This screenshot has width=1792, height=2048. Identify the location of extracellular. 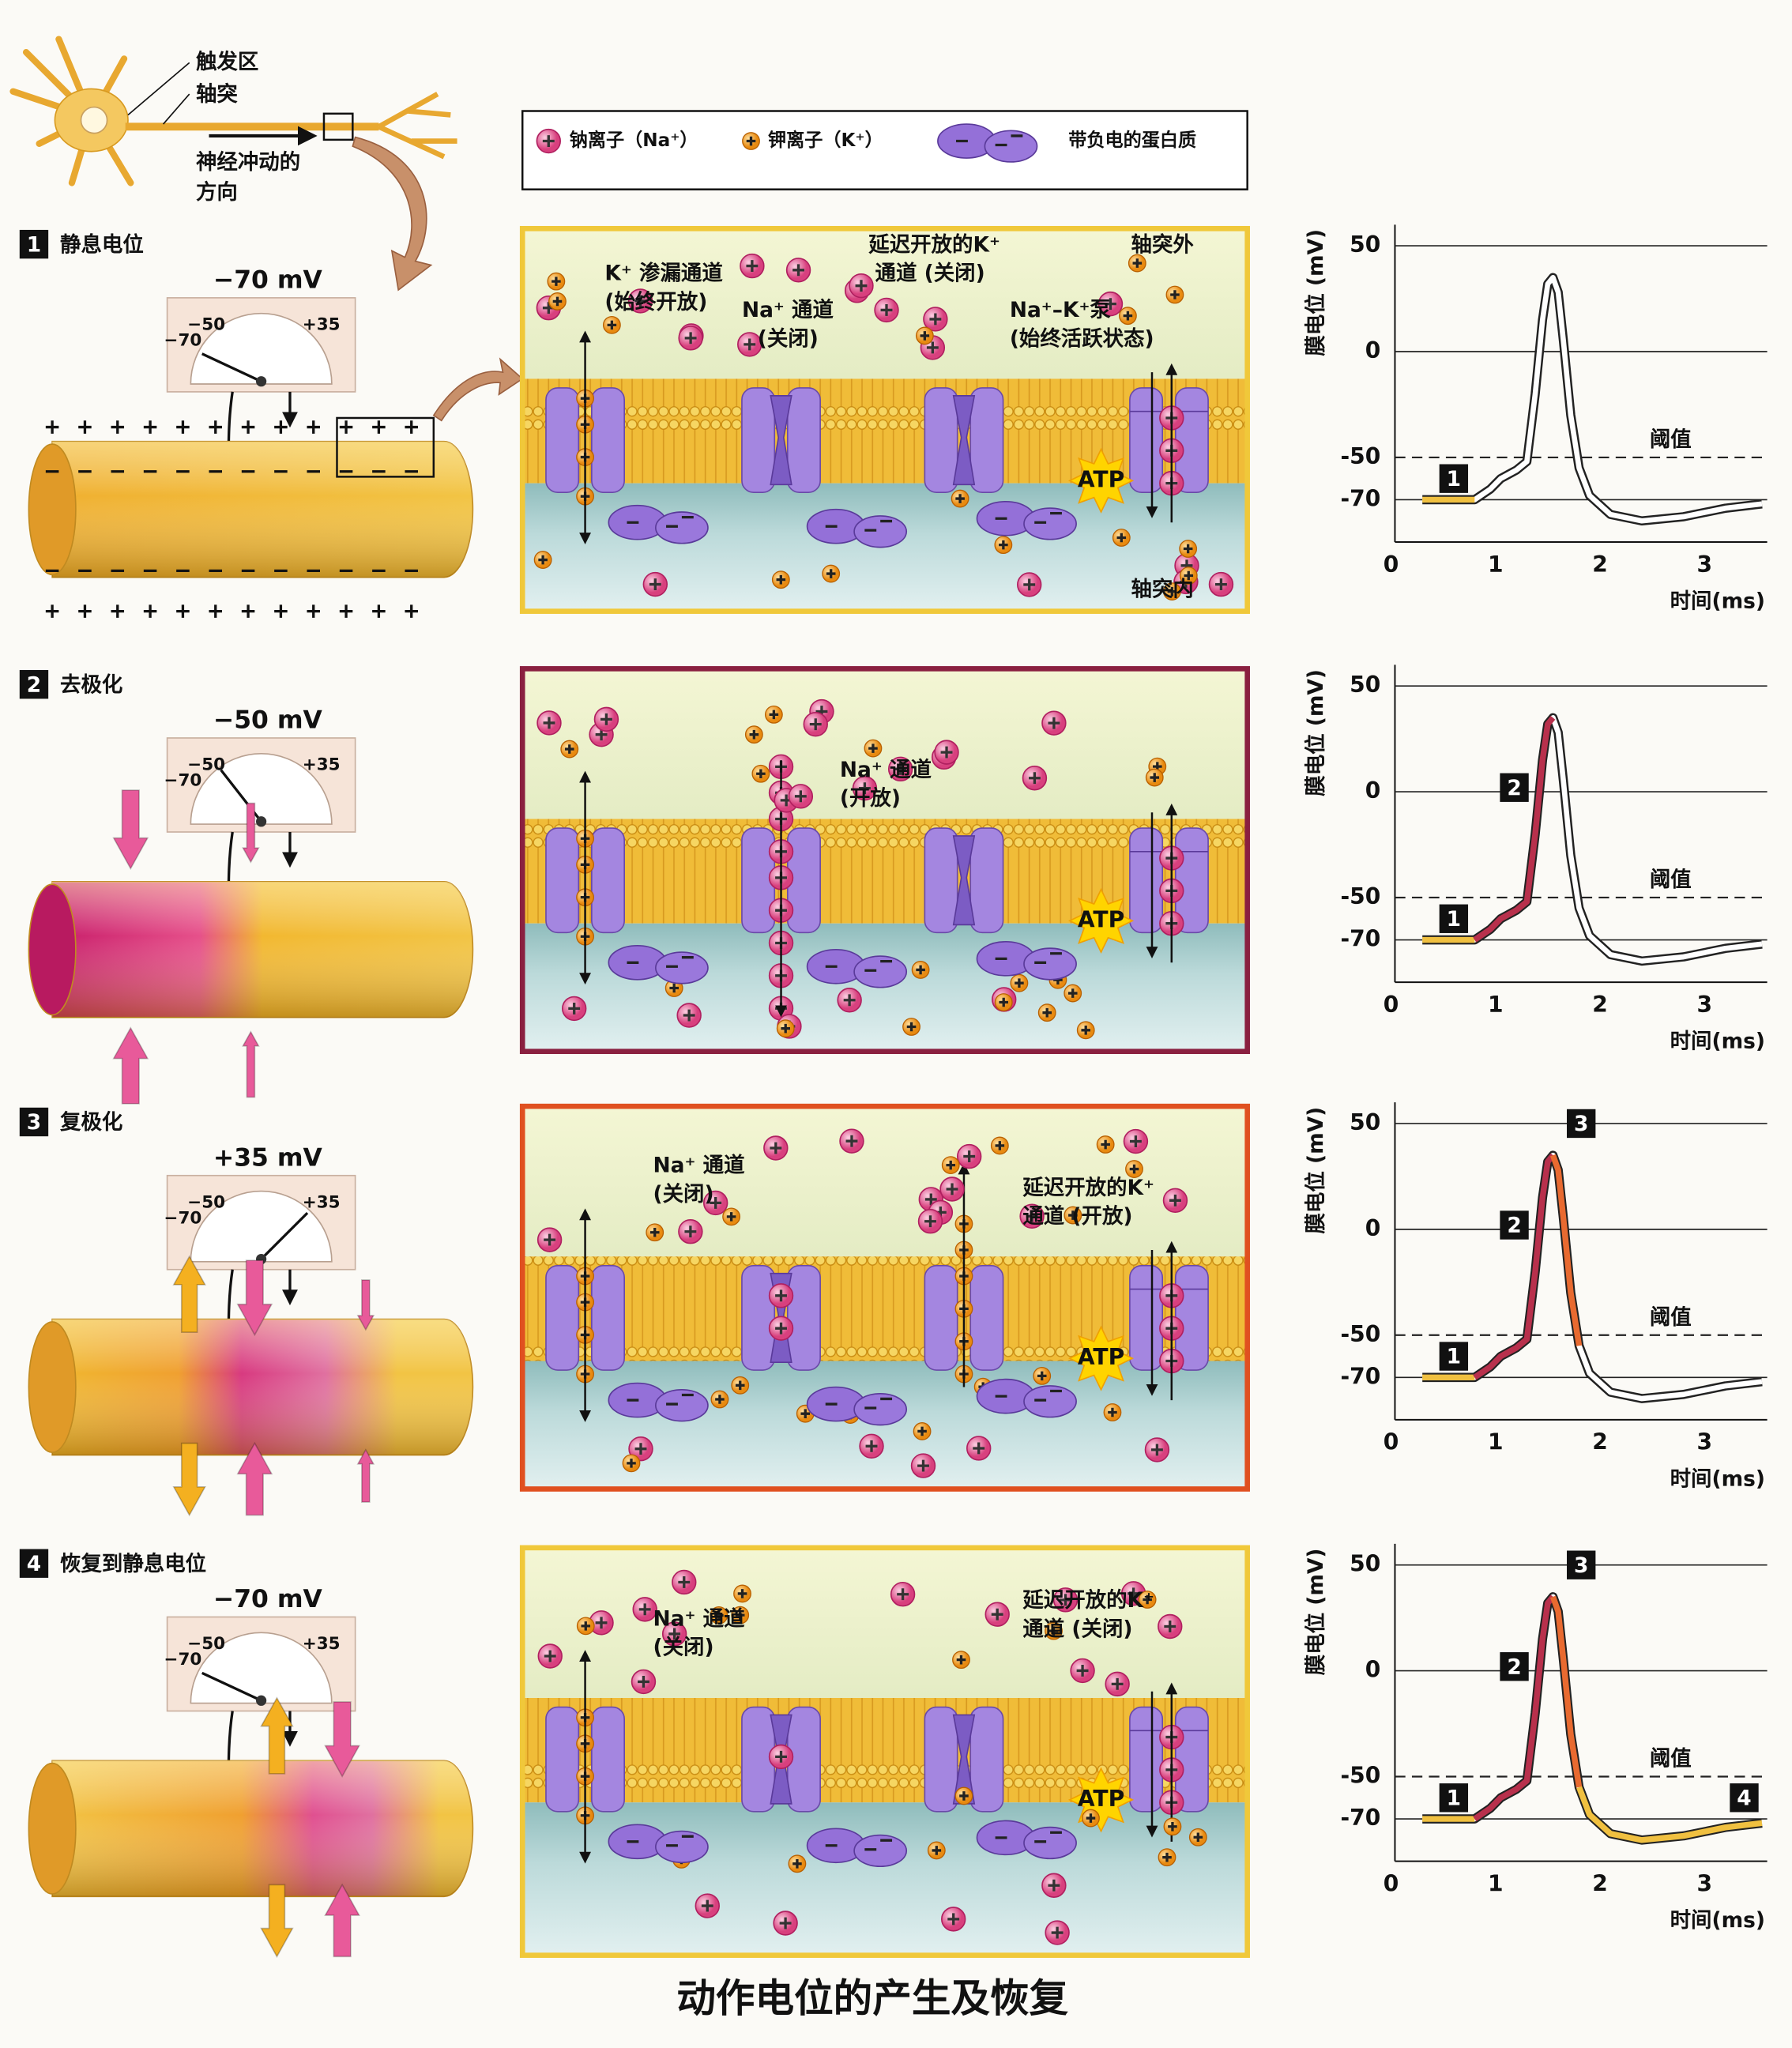
(885, 1181).